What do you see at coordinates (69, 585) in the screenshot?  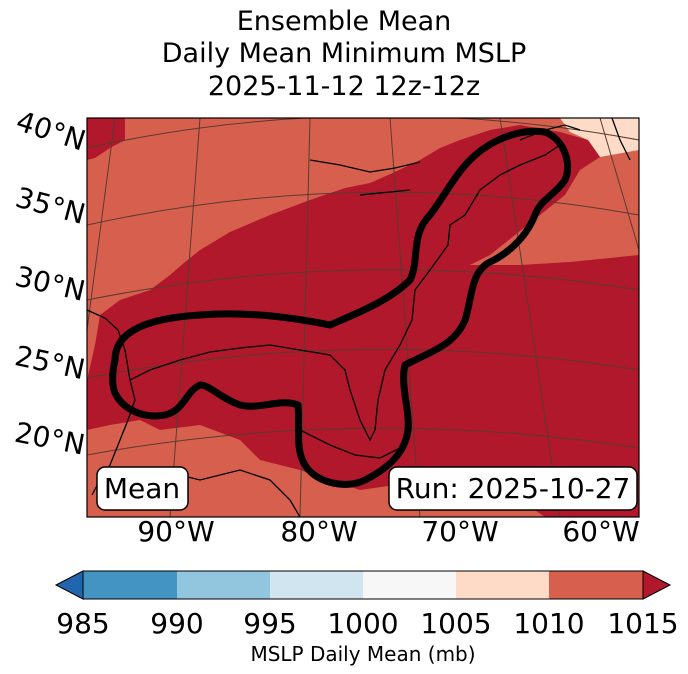 I see `colorbar-extend-low` at bounding box center [69, 585].